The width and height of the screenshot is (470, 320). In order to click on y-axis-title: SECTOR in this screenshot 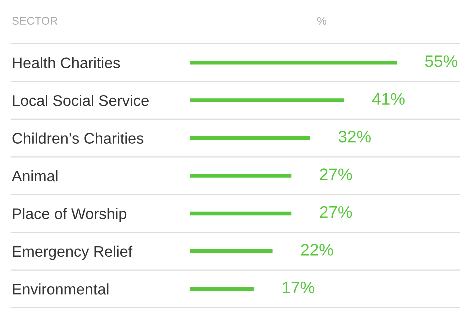, I will do `click(35, 21)`.